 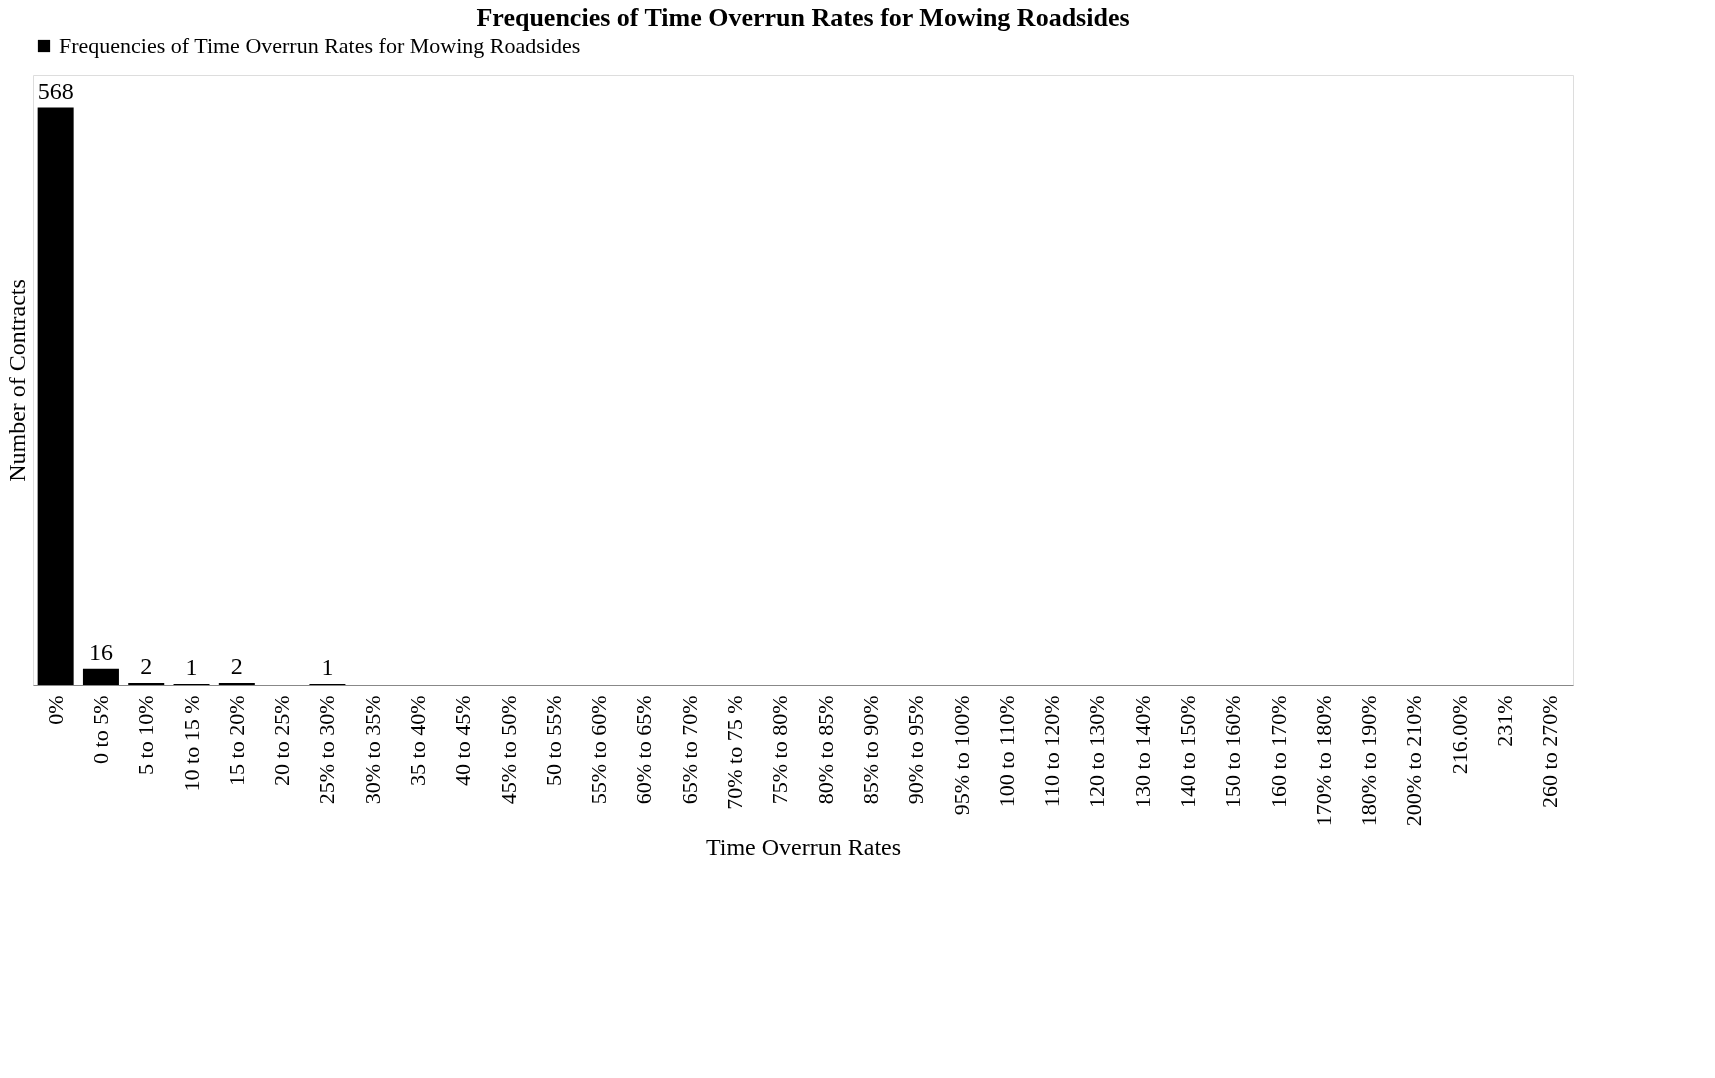 I want to click on chart-title: Frequencies of Time Overrun Rates for Mowing Roadsides, so click(x=803, y=17).